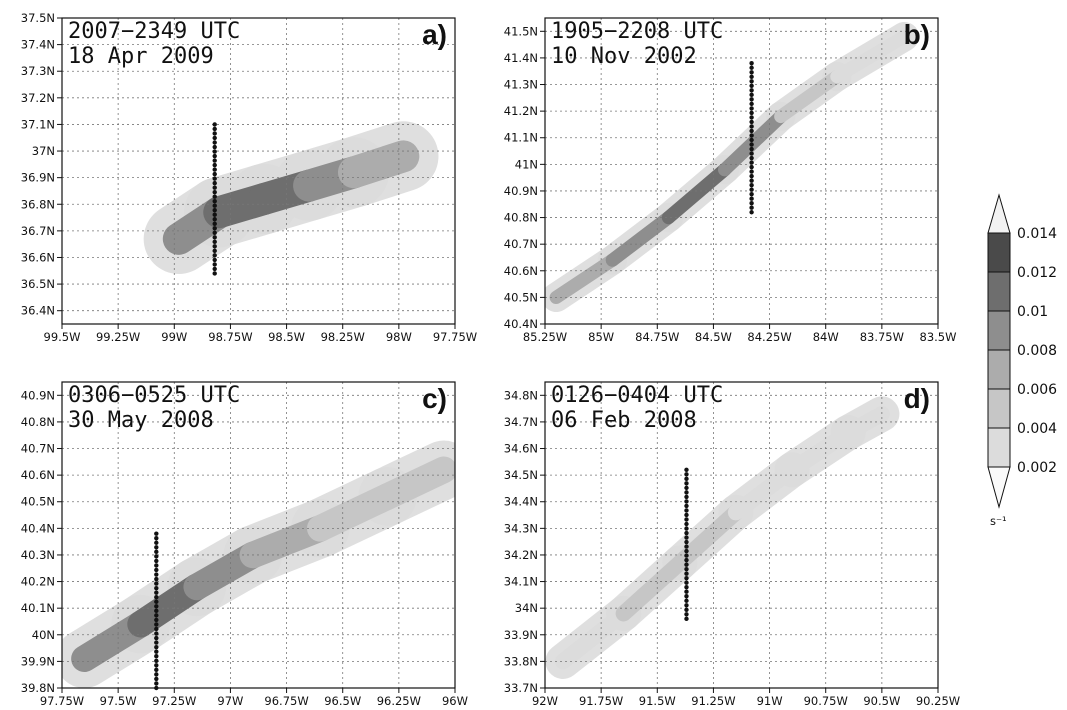  I want to click on y-tick-label: 33.7N, so click(521, 688).